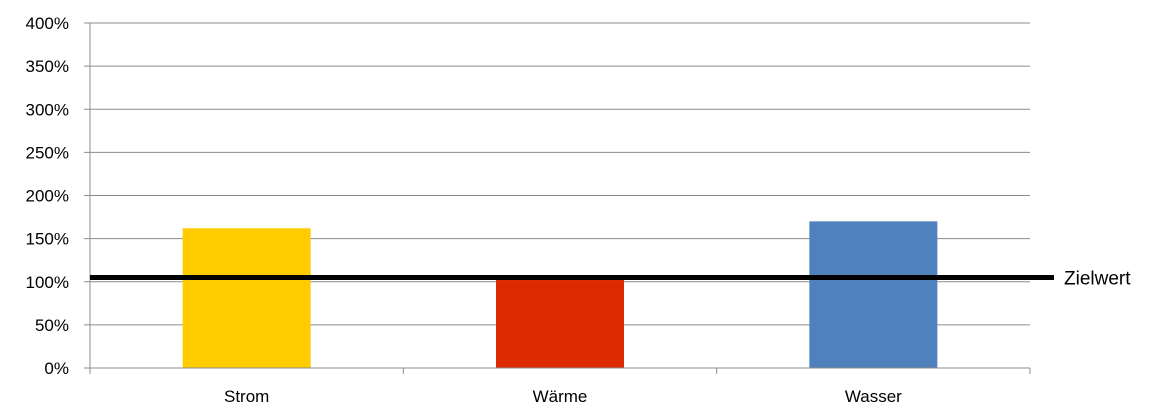 Image resolution: width=1163 pixels, height=408 pixels. I want to click on target-line-label: Zielwert, so click(1097, 278).